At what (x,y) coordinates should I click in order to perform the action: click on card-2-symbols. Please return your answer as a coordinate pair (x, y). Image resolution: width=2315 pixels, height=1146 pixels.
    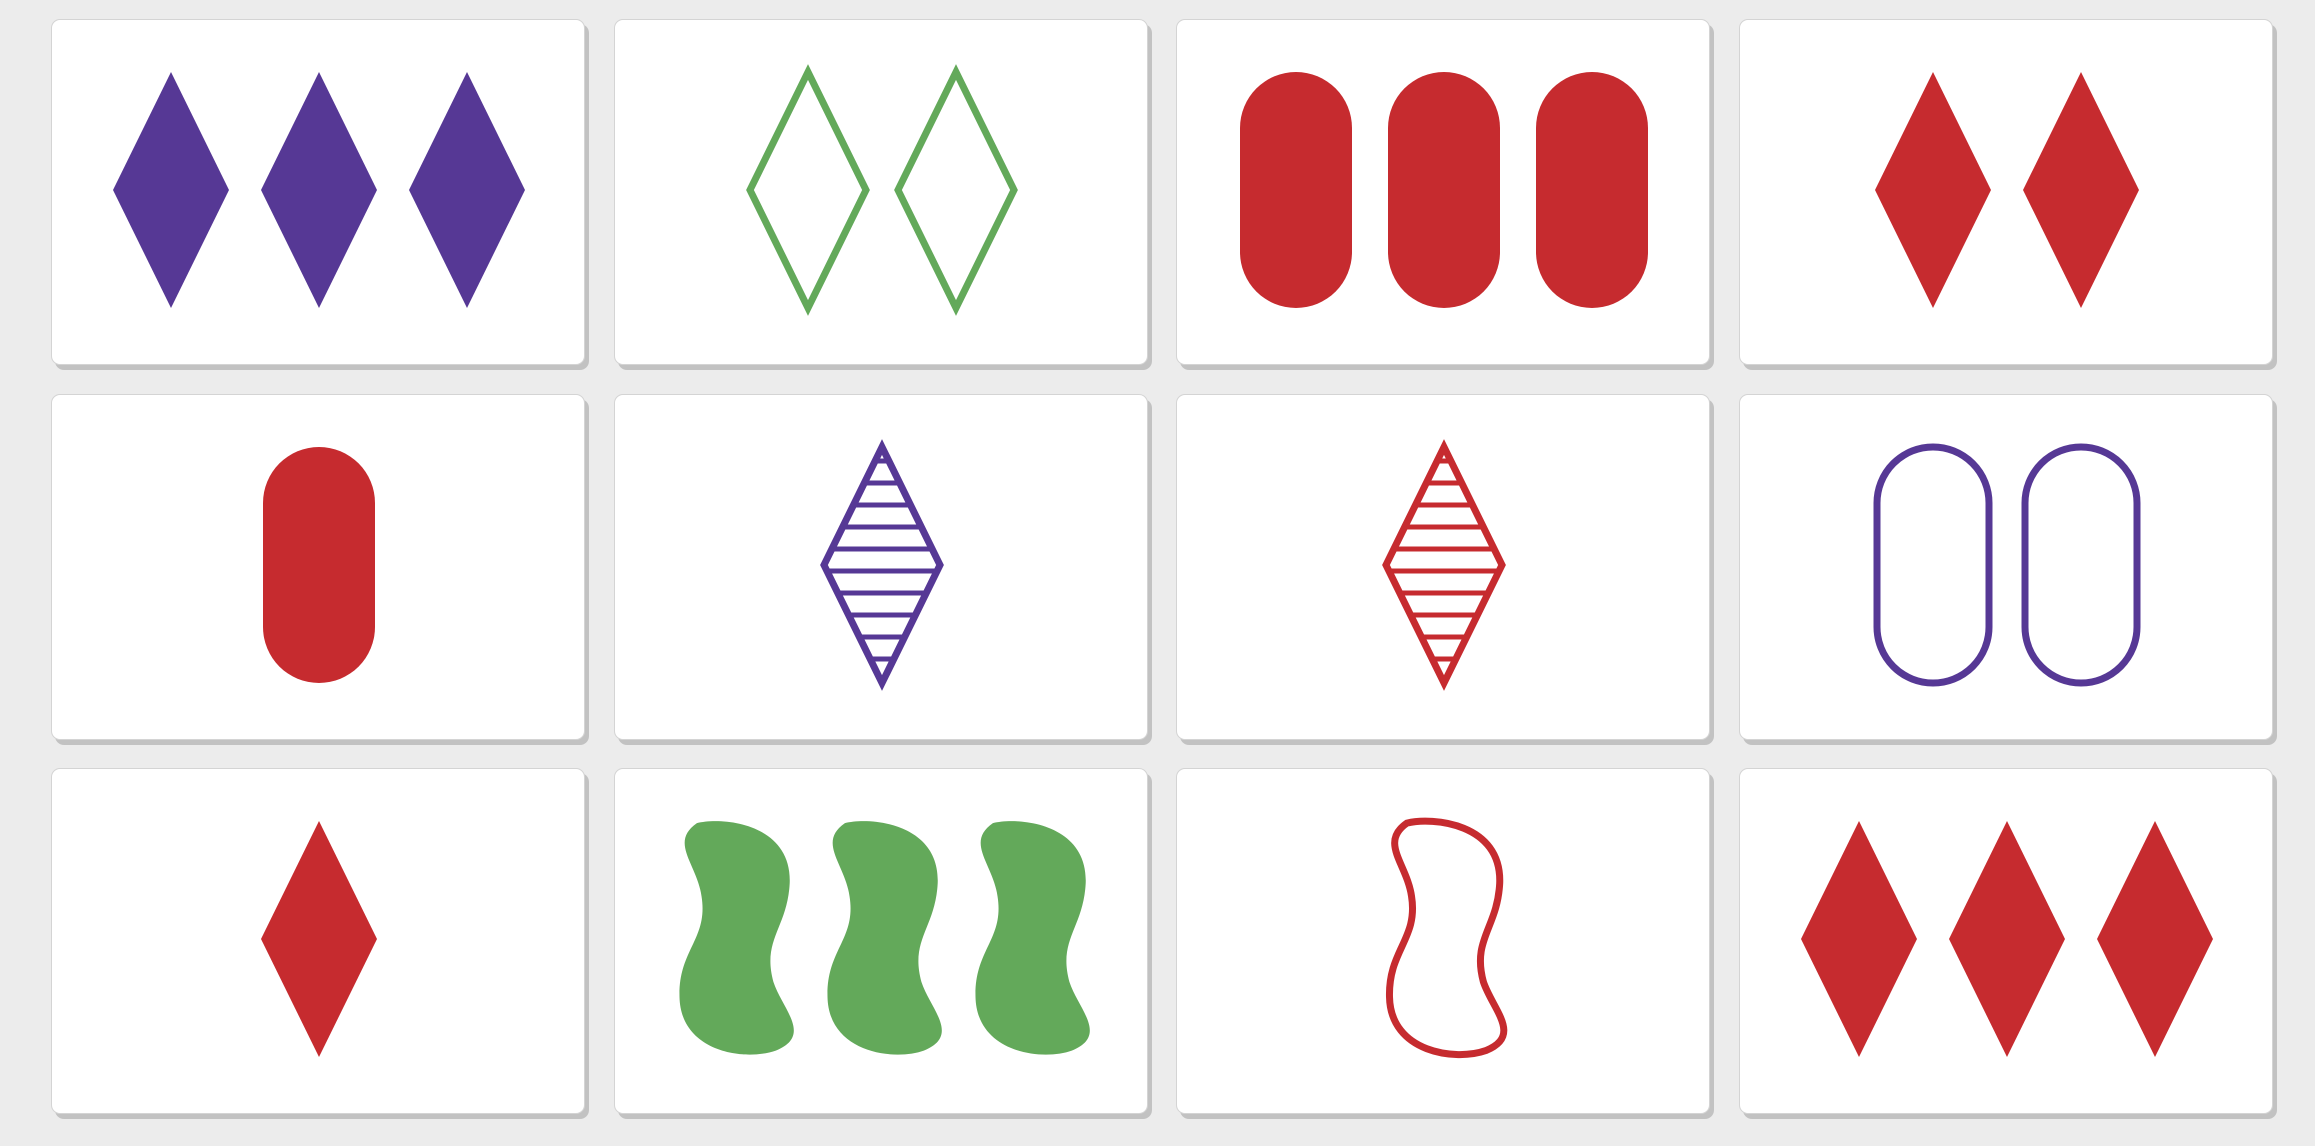
    Looking at the image, I should click on (882, 190).